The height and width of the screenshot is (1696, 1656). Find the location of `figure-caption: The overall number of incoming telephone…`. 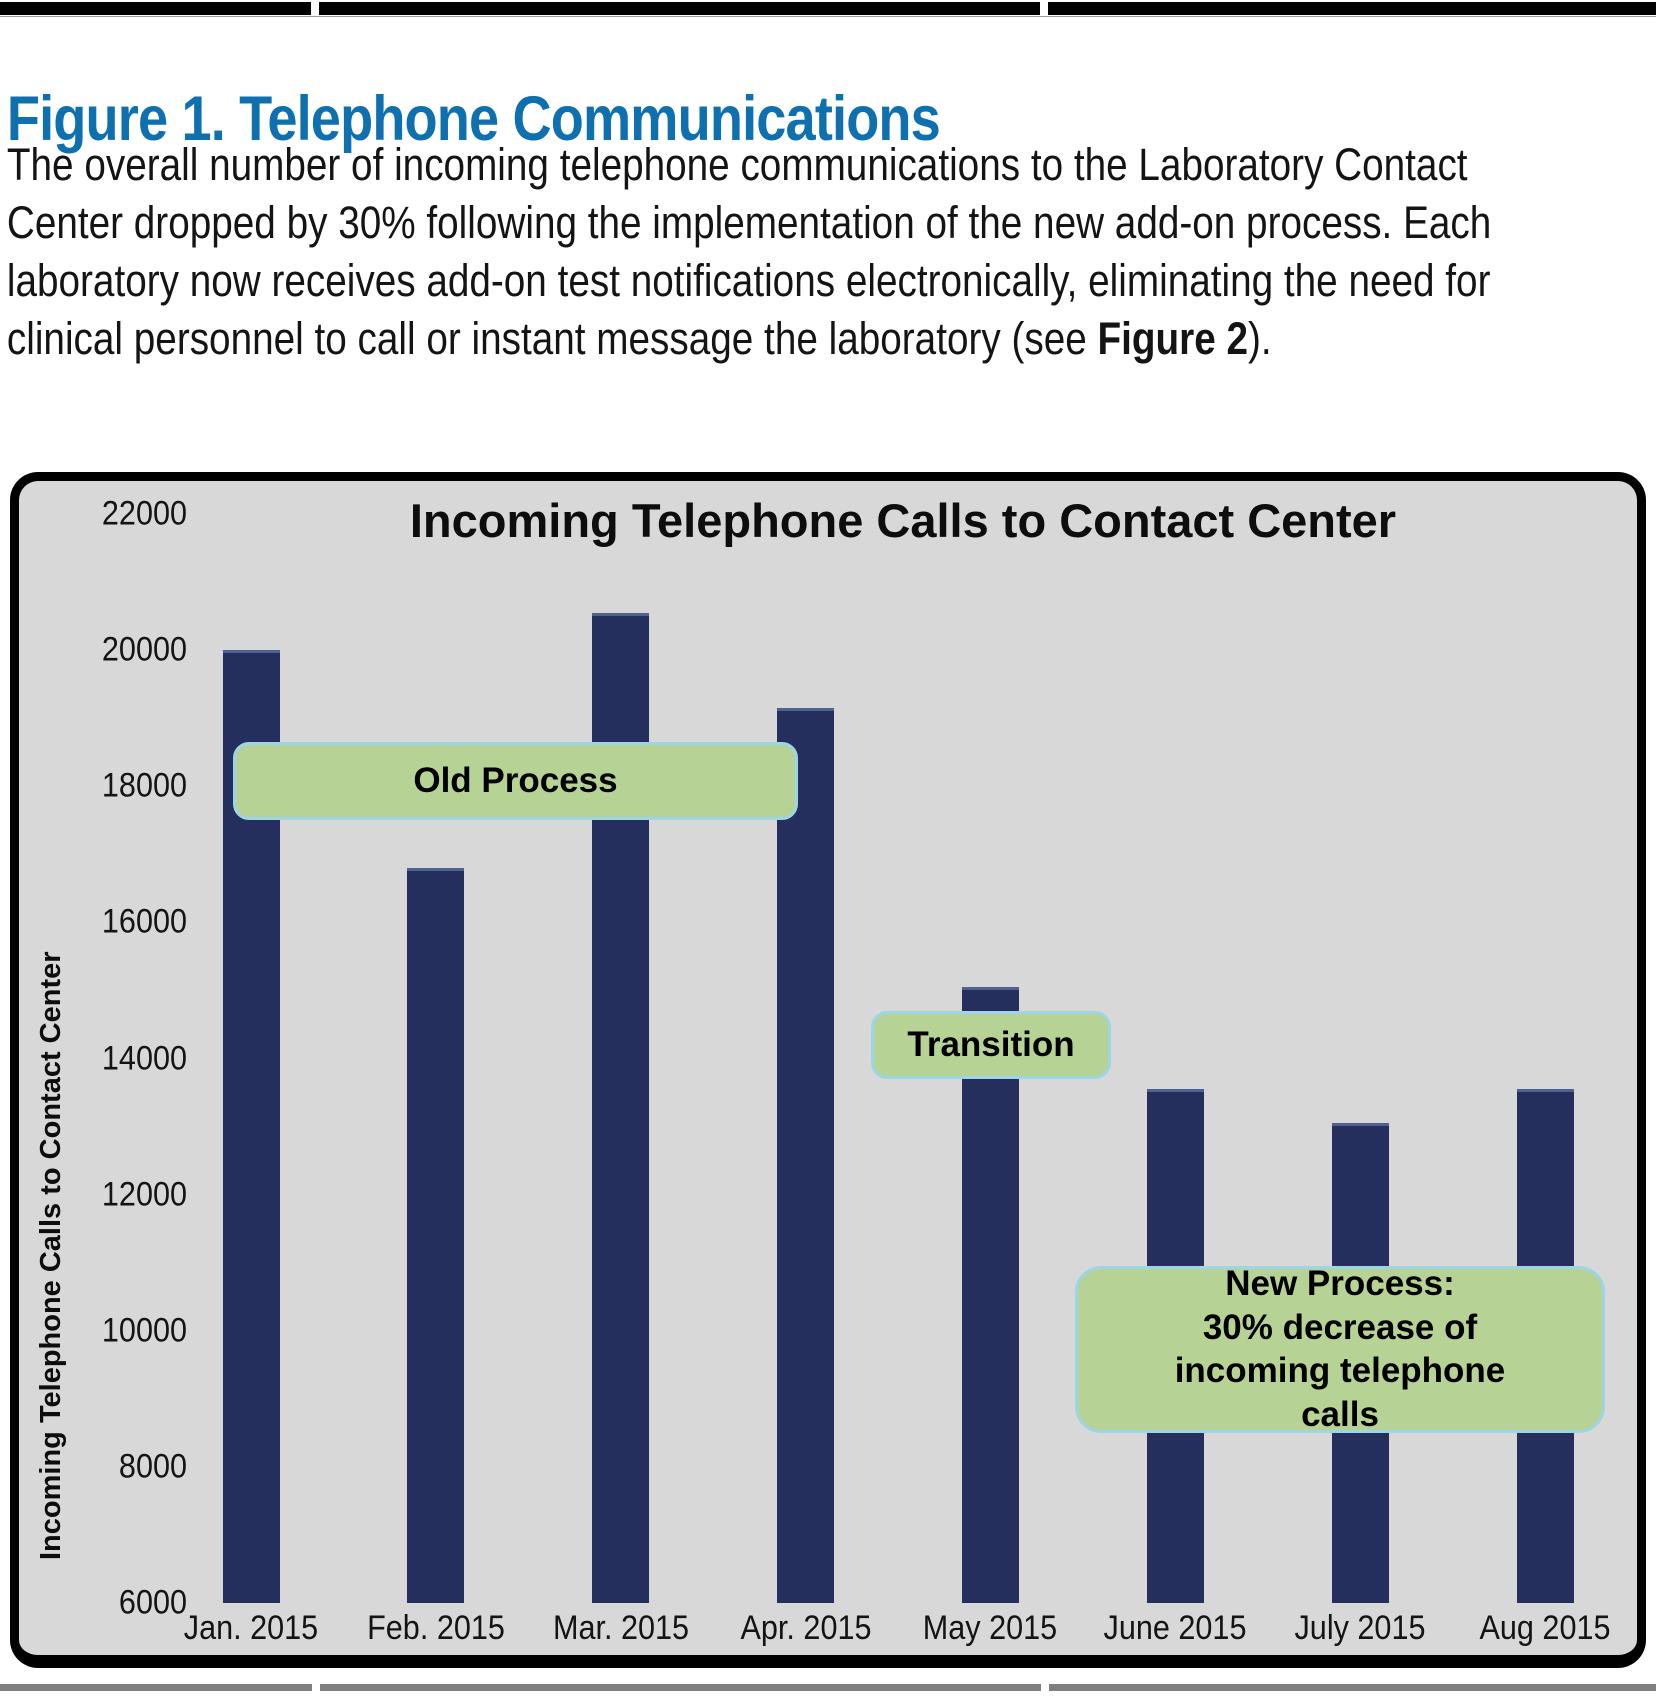

figure-caption: The overall number of incoming telephone… is located at coordinates (781, 252).